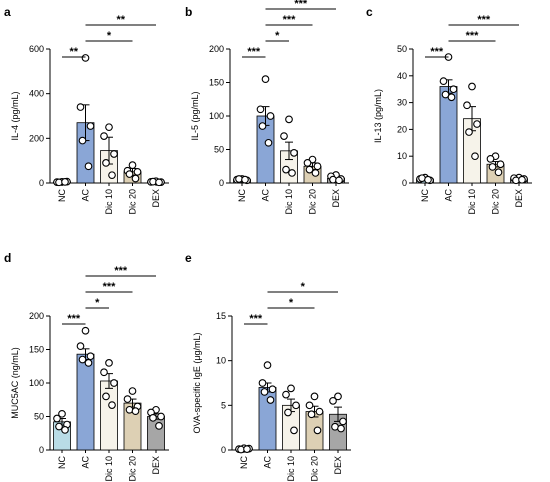 This screenshot has width=550, height=482. What do you see at coordinates (36, 350) in the screenshot?
I see `y-tick-label: 150` at bounding box center [36, 350].